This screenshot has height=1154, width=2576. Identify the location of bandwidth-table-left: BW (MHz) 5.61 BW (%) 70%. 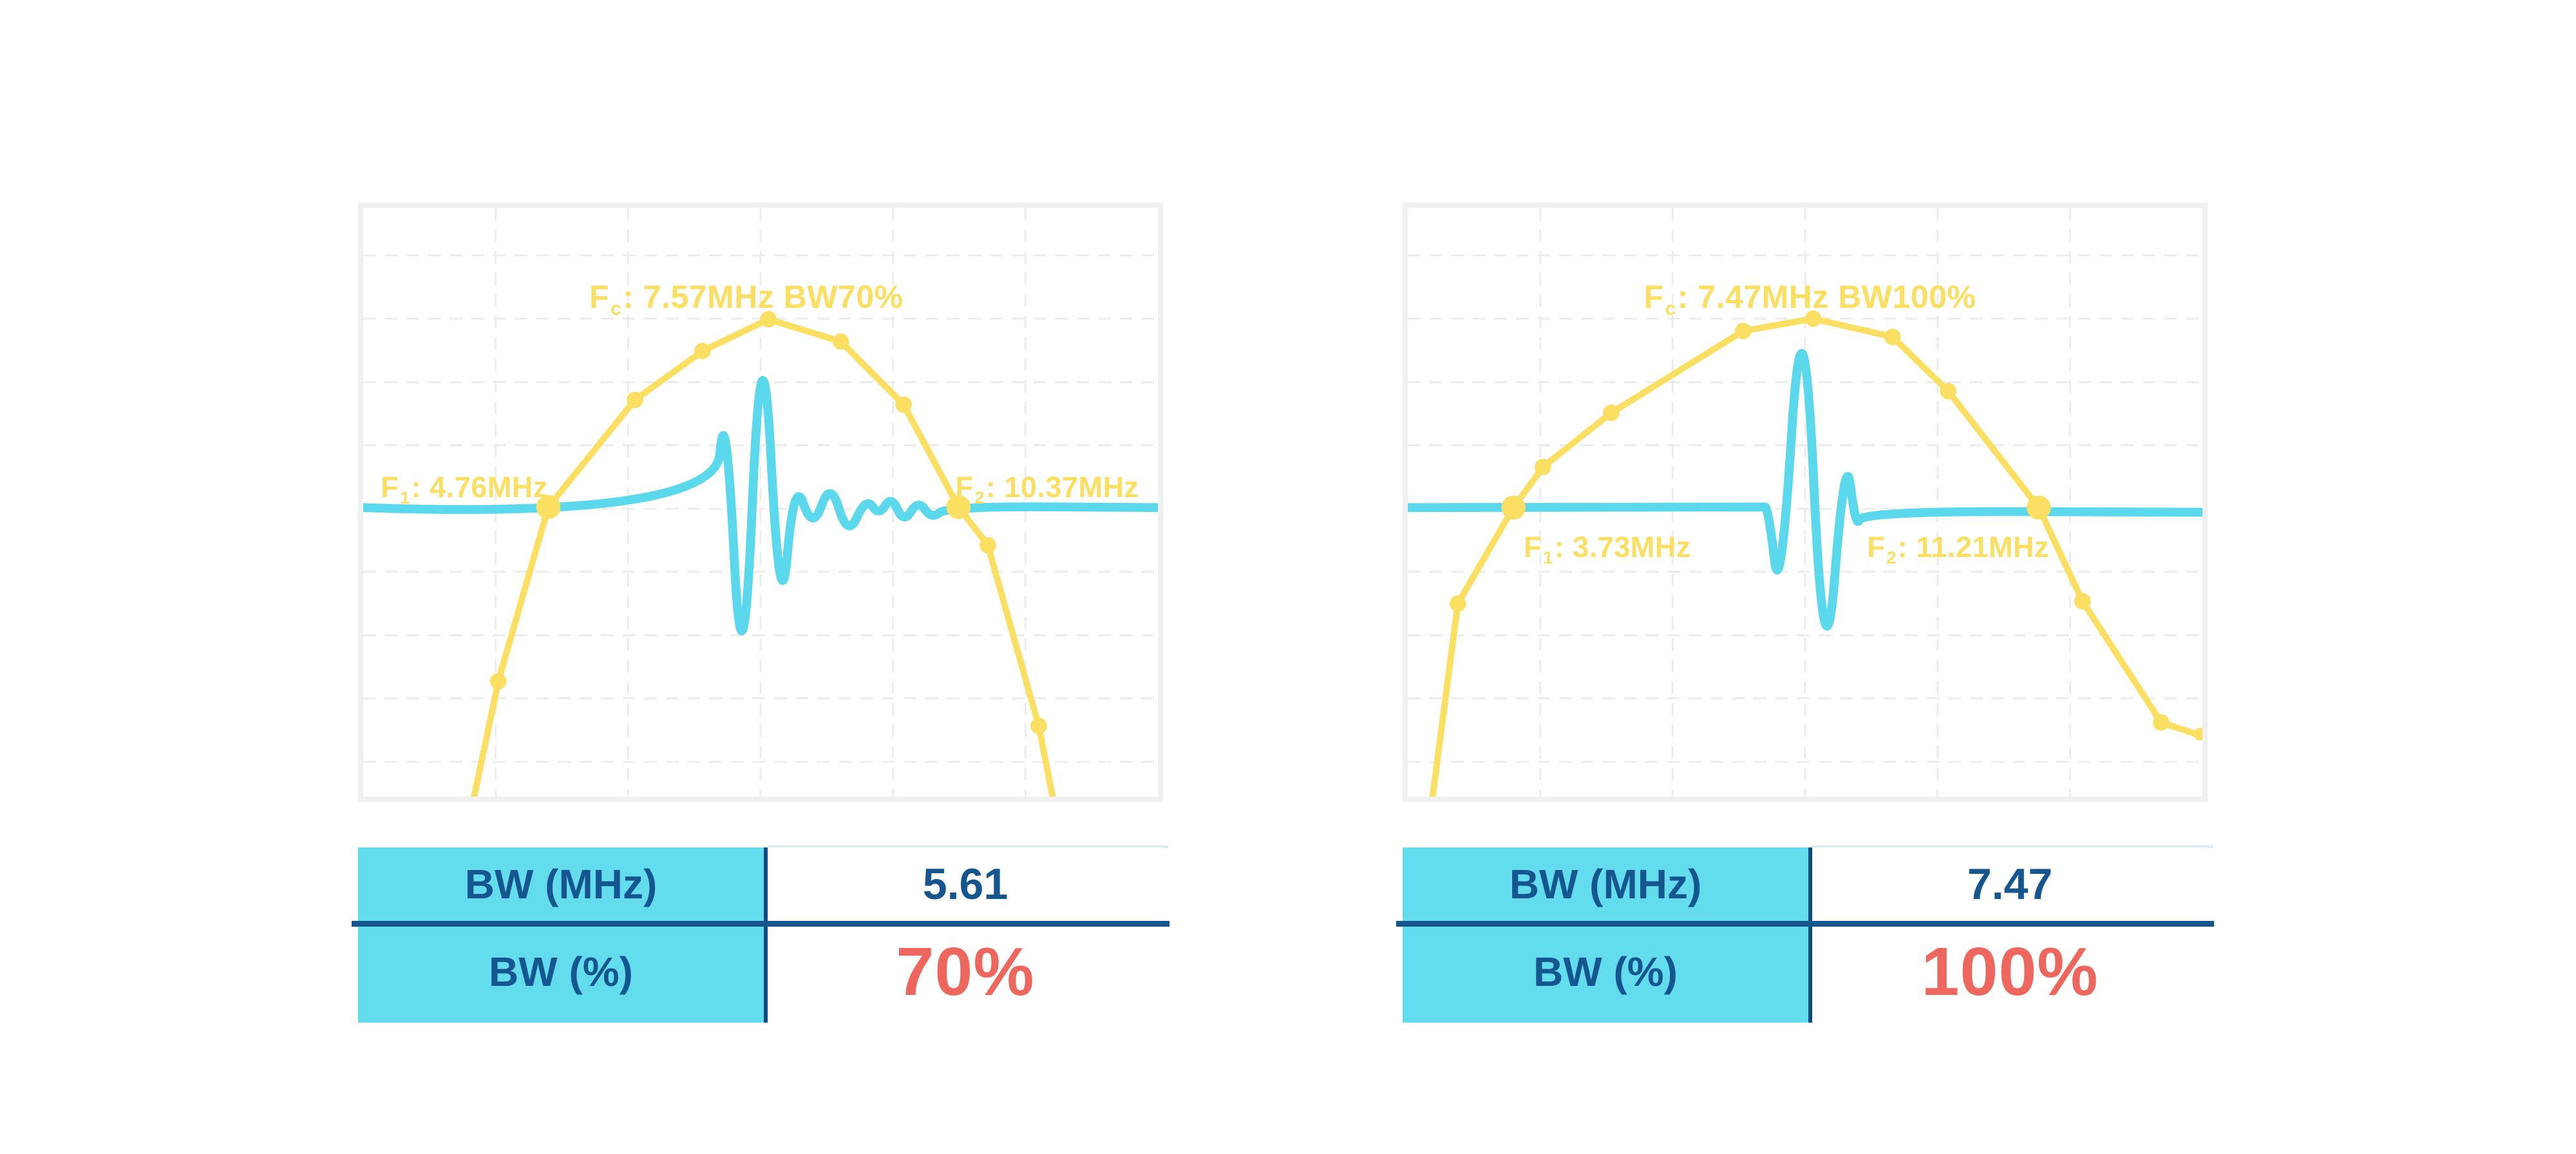
(761, 935).